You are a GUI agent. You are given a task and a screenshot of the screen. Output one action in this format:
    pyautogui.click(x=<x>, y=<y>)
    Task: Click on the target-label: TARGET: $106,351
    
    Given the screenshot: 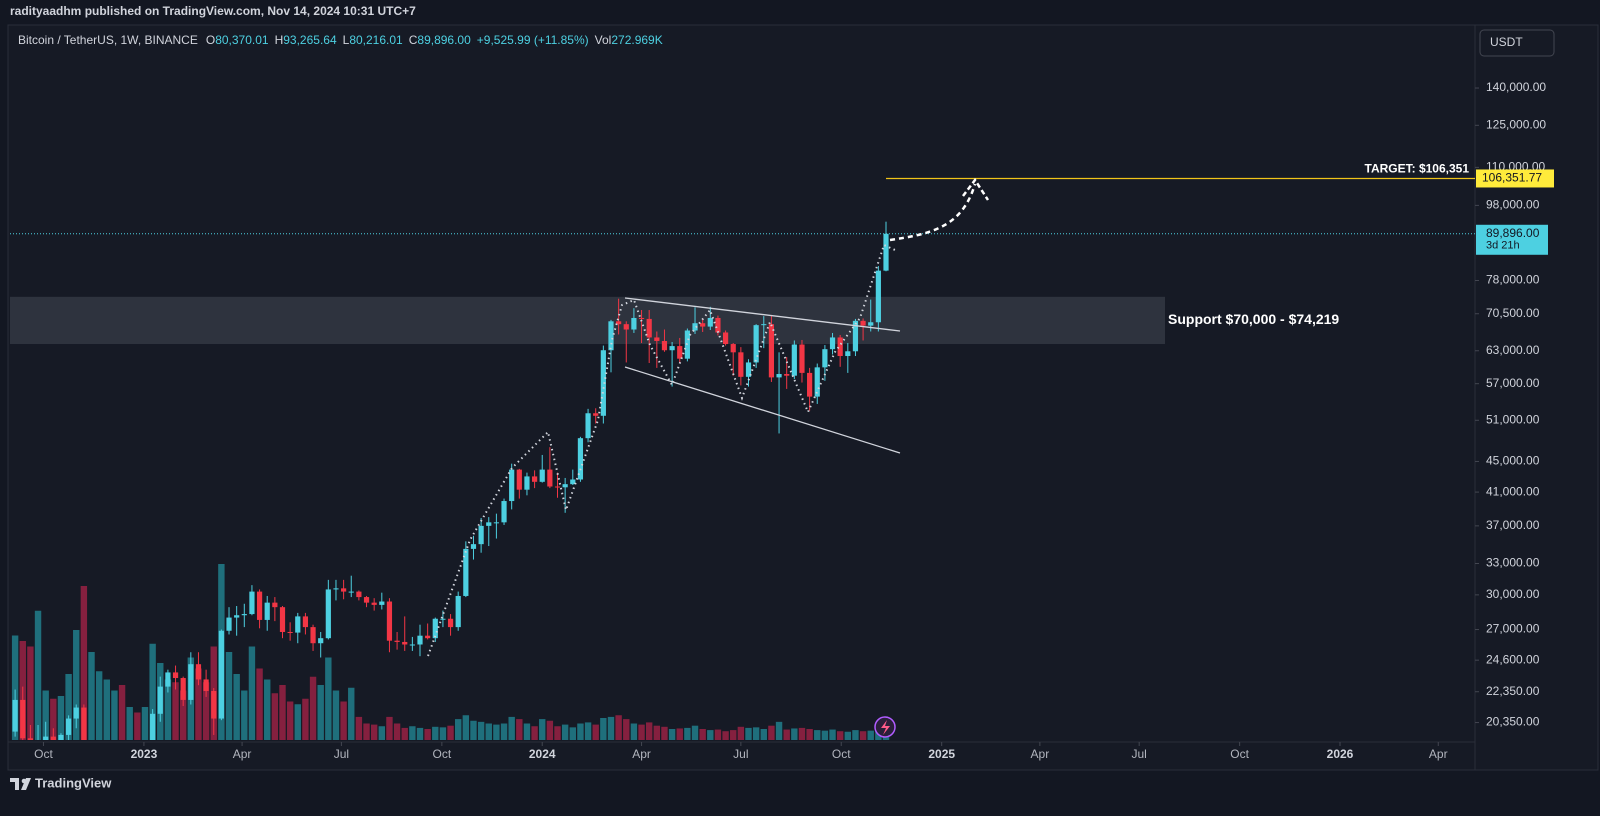 What is the action you would take?
    pyautogui.click(x=1417, y=169)
    